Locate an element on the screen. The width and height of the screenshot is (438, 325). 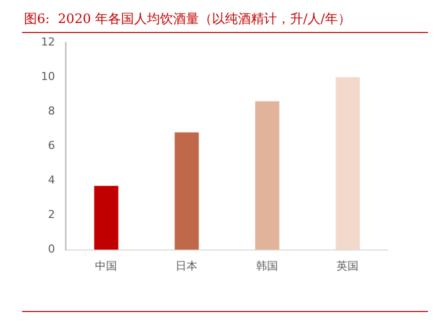
y-tick-label: 10 is located at coordinates (47, 76).